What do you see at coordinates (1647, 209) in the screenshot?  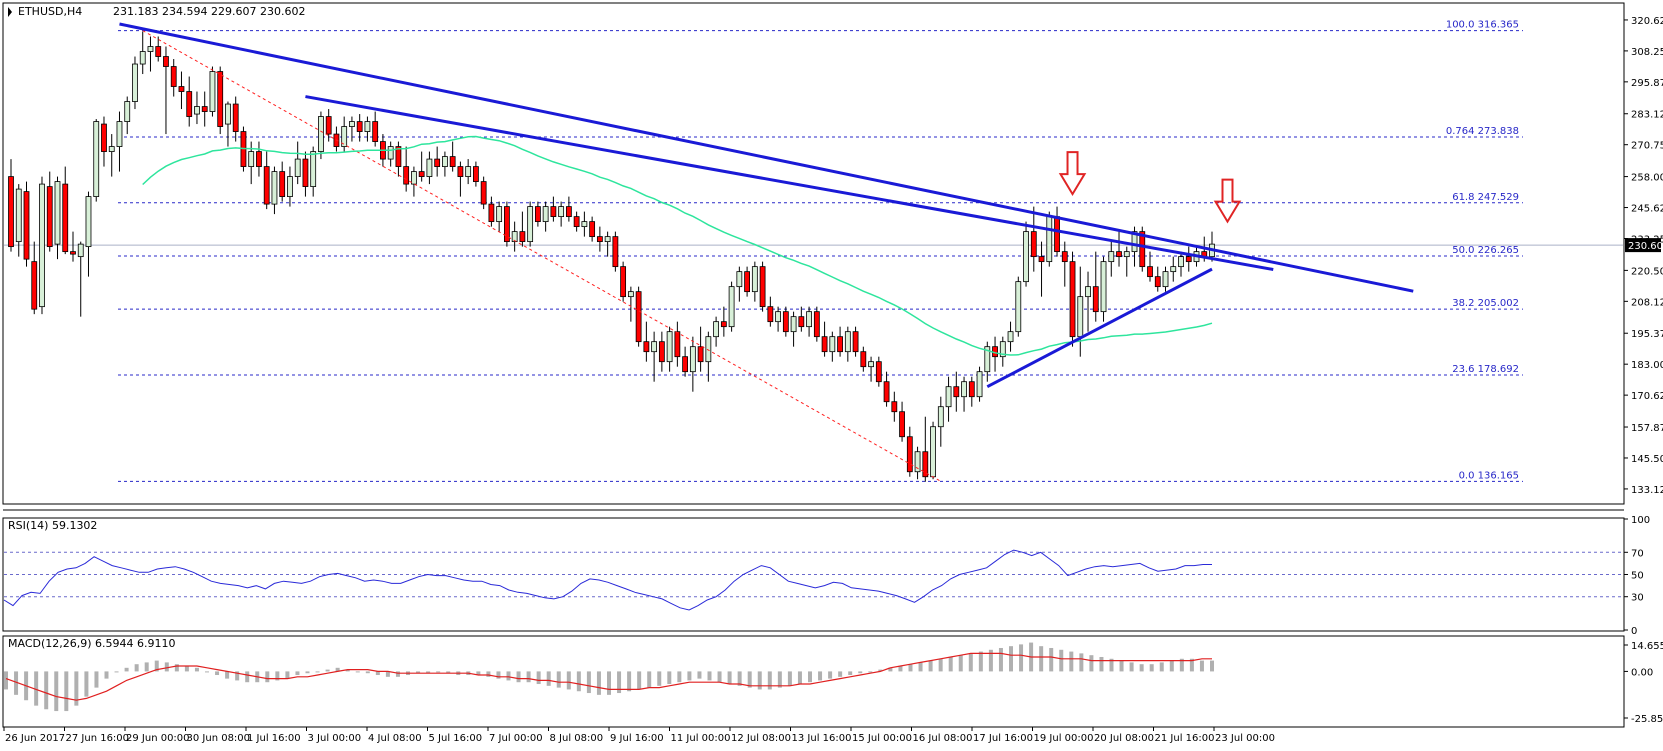 I see `price-tick-label: 245.625` at bounding box center [1647, 209].